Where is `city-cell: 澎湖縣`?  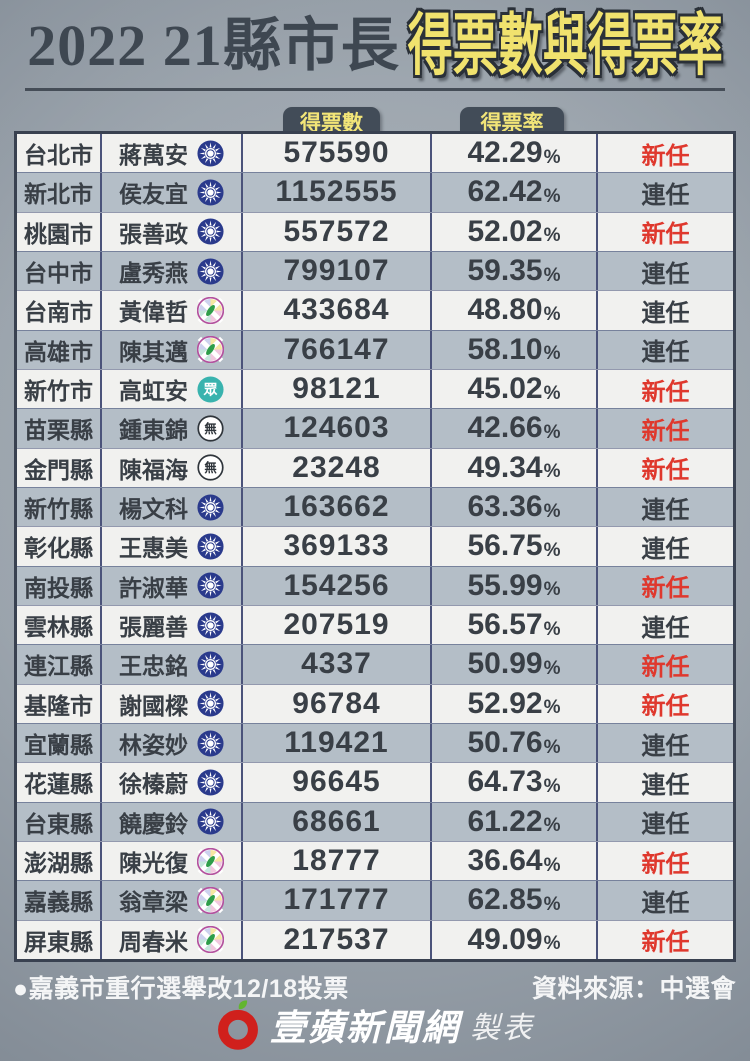 city-cell: 澎湖縣 is located at coordinates (58, 863).